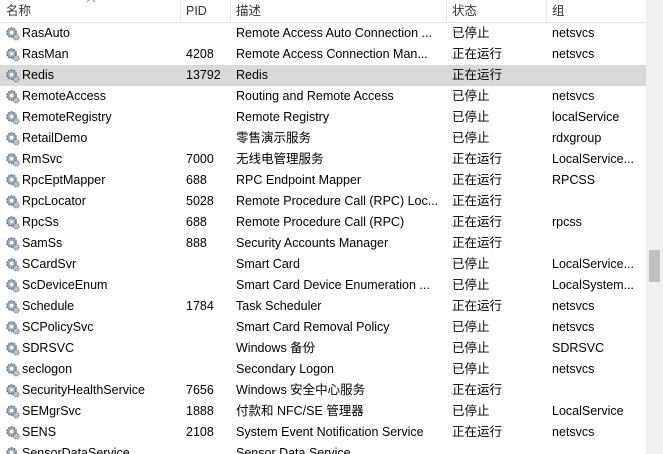  What do you see at coordinates (49, 264) in the screenshot?
I see `service-name: SCardSvr` at bounding box center [49, 264].